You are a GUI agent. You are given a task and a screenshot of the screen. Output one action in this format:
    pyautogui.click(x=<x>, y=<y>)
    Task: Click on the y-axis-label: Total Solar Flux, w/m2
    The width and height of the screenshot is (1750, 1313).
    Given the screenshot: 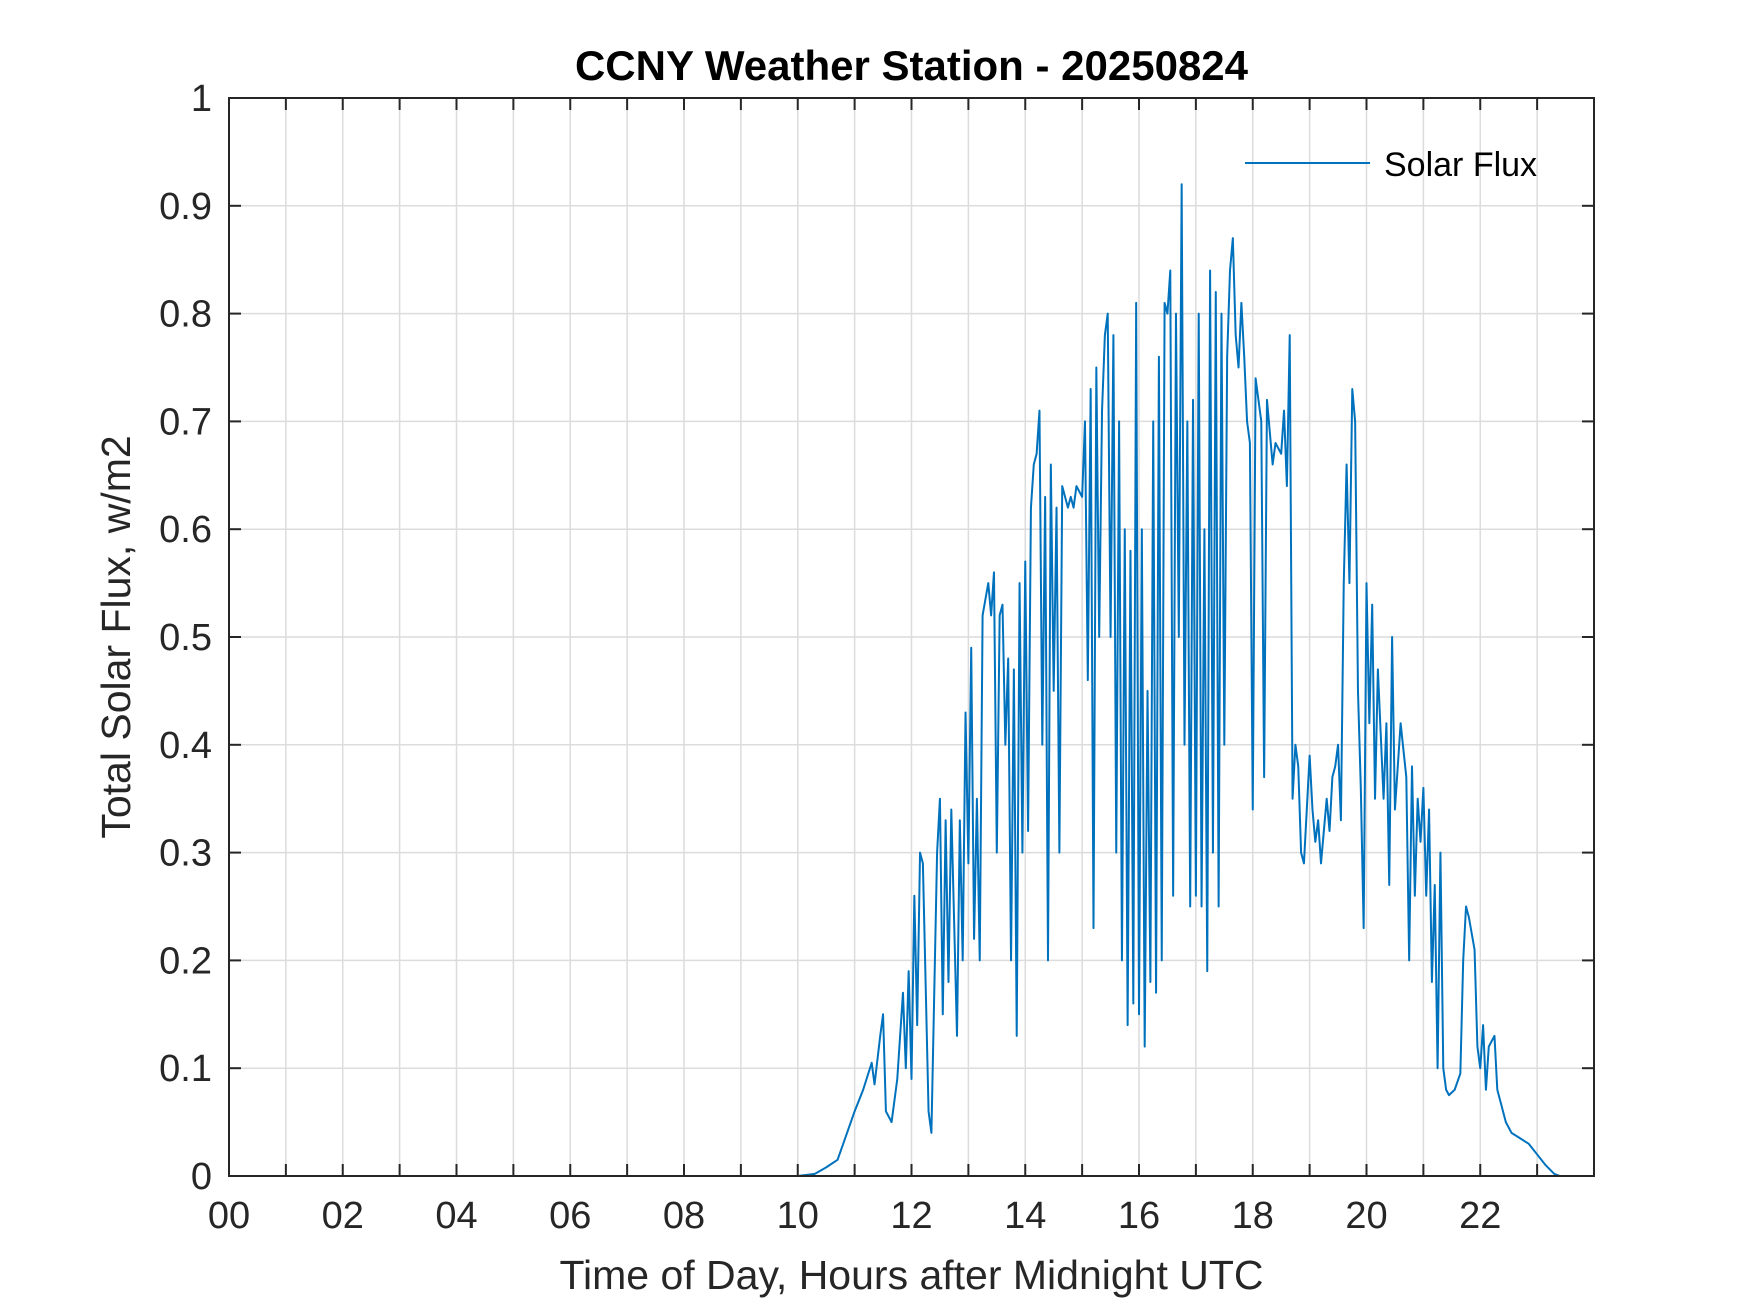 What is the action you would take?
    pyautogui.click(x=116, y=636)
    